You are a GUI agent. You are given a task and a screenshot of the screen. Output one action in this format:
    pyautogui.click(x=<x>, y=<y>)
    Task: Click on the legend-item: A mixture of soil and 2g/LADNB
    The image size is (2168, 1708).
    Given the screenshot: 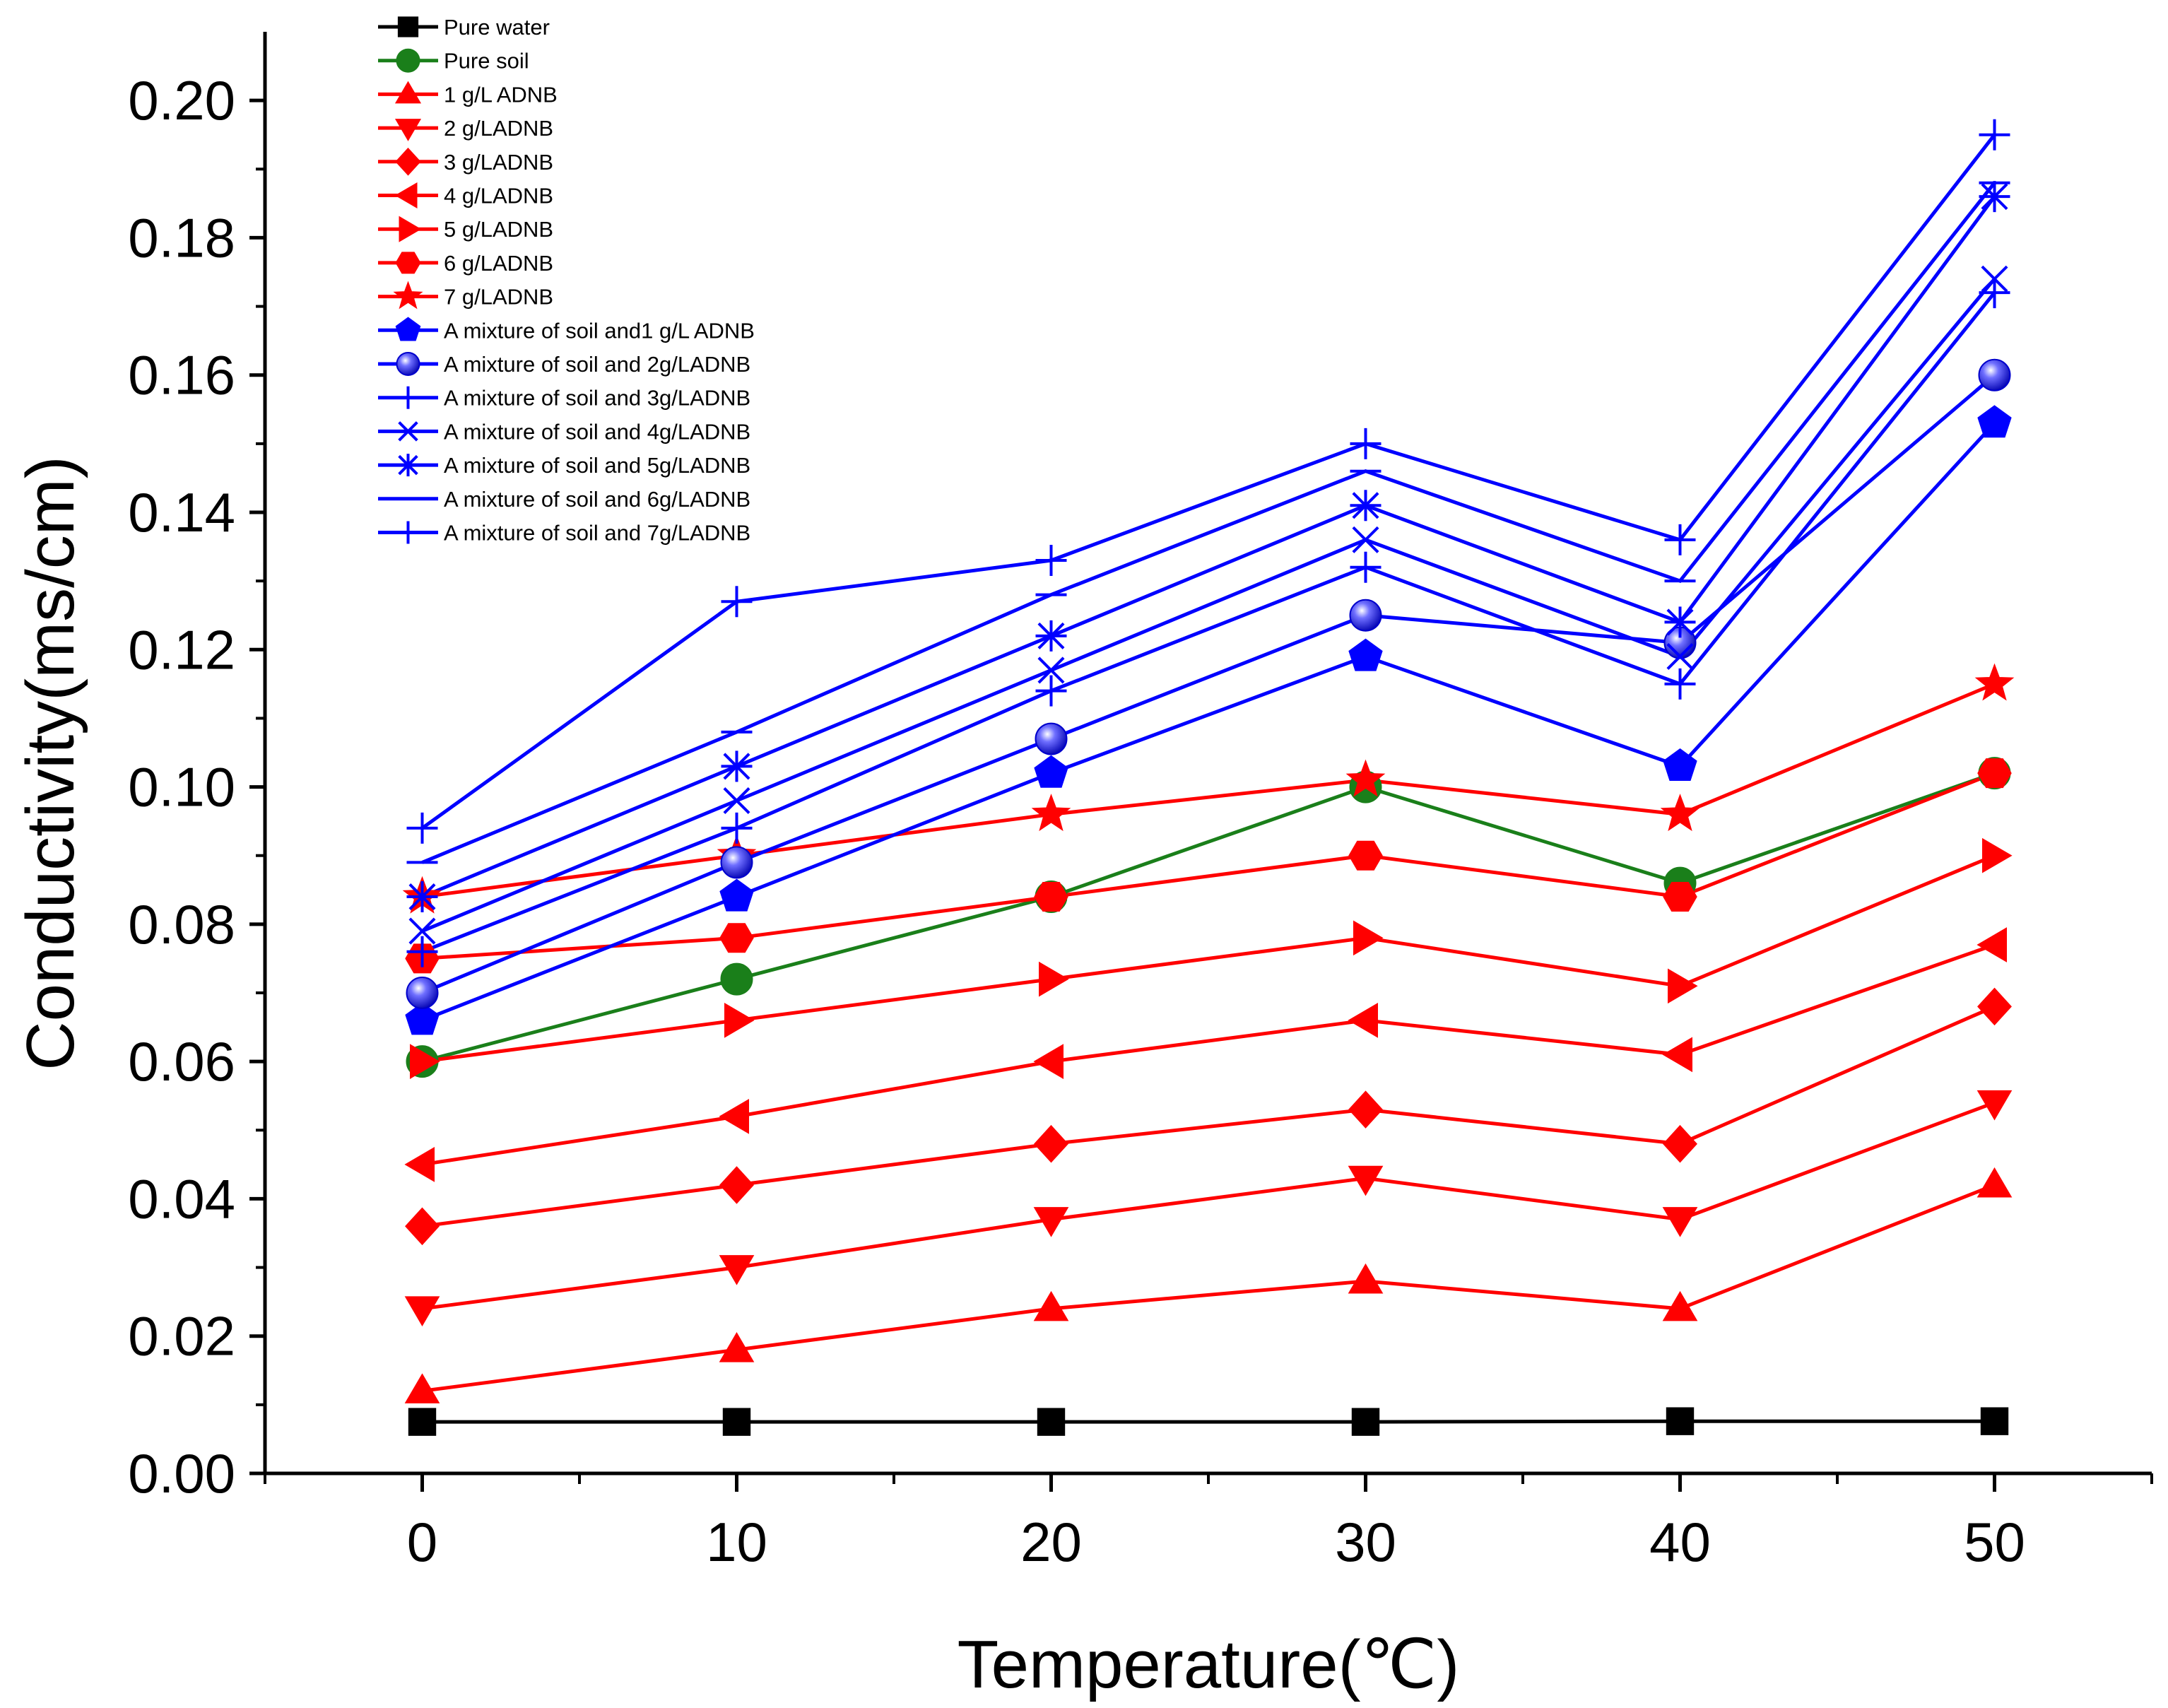 What is the action you would take?
    pyautogui.click(x=564, y=365)
    